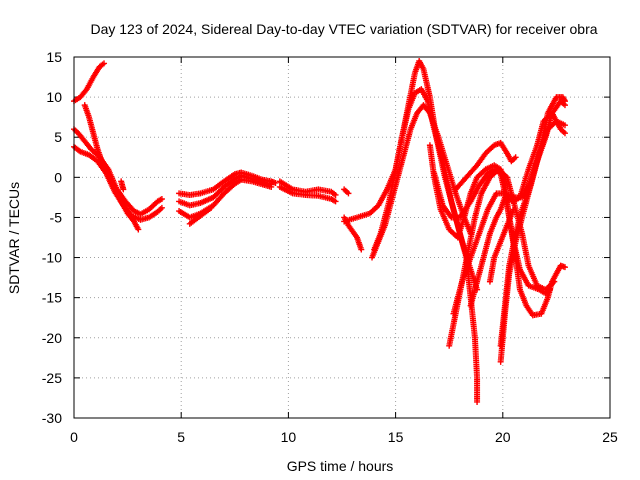  I want to click on x-tick-label: 5, so click(181, 437).